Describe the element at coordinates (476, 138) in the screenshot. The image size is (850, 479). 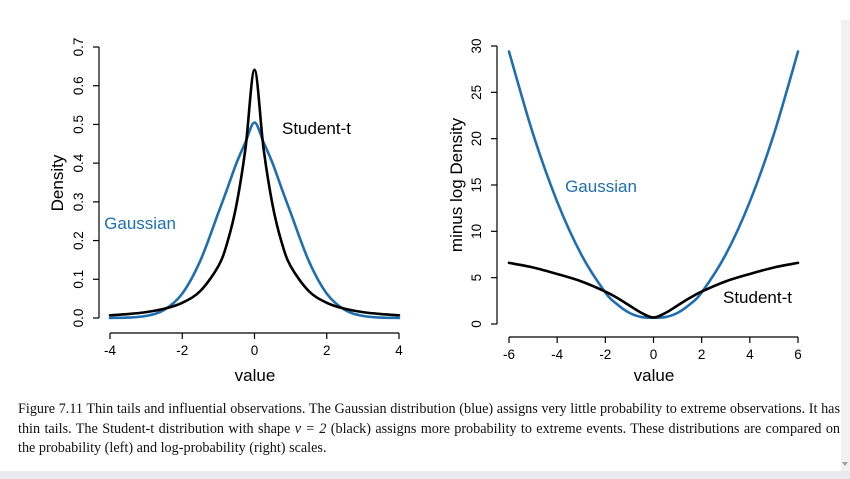
I see `minus-log-density-y-tick-label: 20` at that location.